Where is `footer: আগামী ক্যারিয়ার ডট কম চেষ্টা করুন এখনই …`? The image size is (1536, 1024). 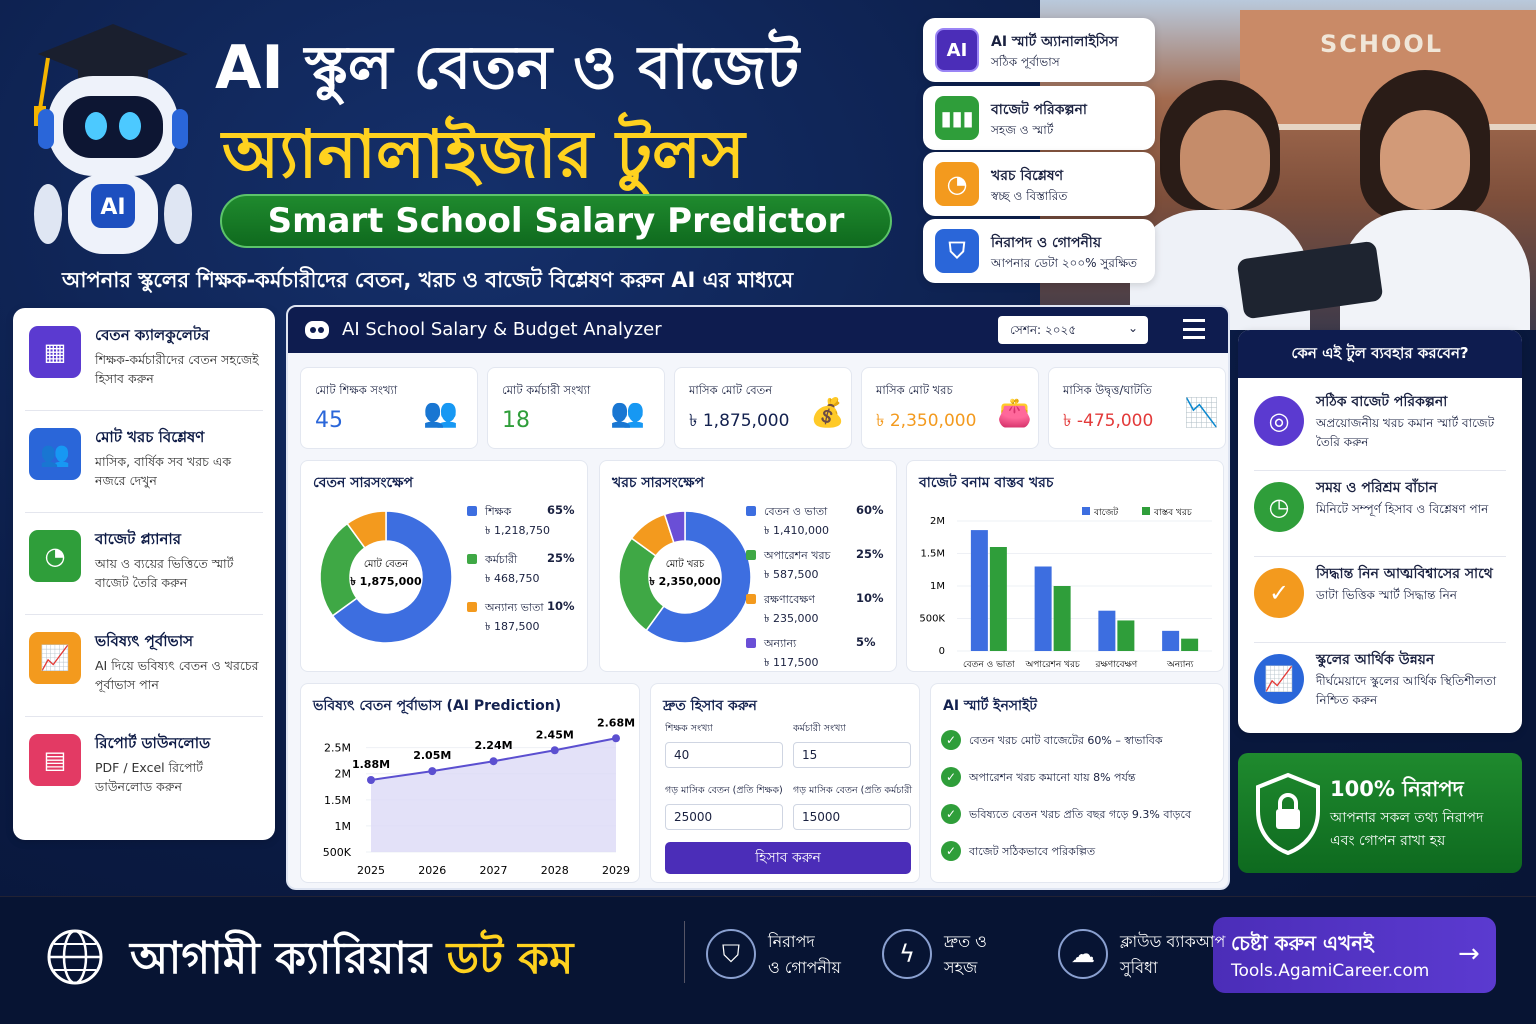
footer: আগামী ক্যারিয়ার ডট কম চেষ্টা করুন এখনই … is located at coordinates (768, 960).